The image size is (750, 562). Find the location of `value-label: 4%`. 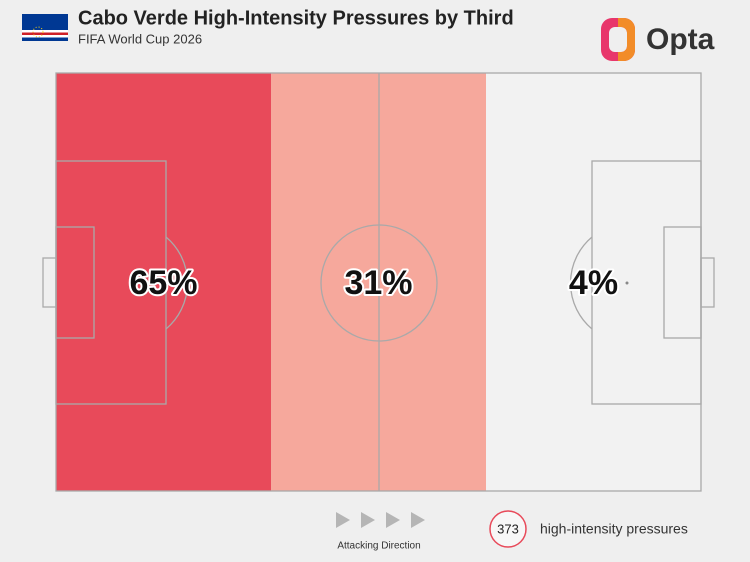

value-label: 4% is located at coordinates (593, 283).